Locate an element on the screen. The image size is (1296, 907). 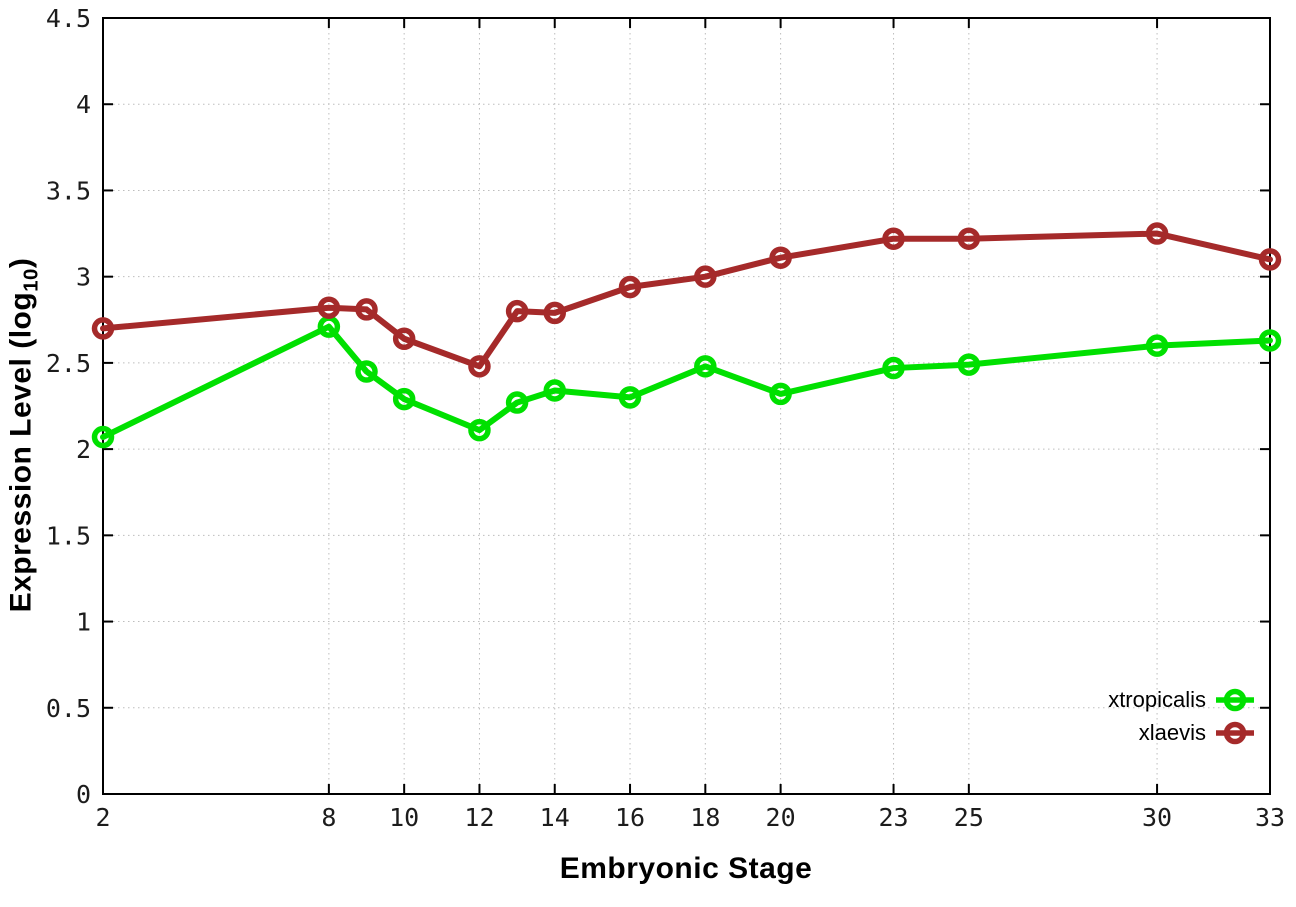
legend-label: xtropicalis is located at coordinates (1157, 699).